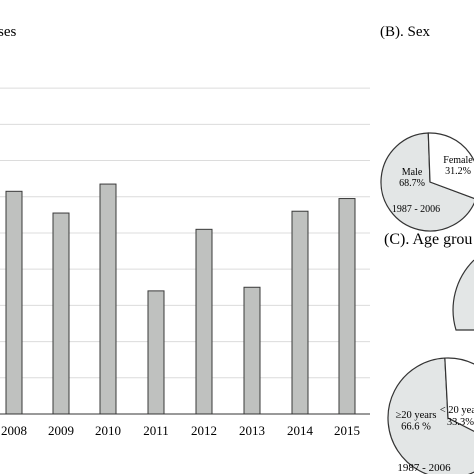  I want to click on pie-value-age-0: 66.6 %, so click(416, 427).